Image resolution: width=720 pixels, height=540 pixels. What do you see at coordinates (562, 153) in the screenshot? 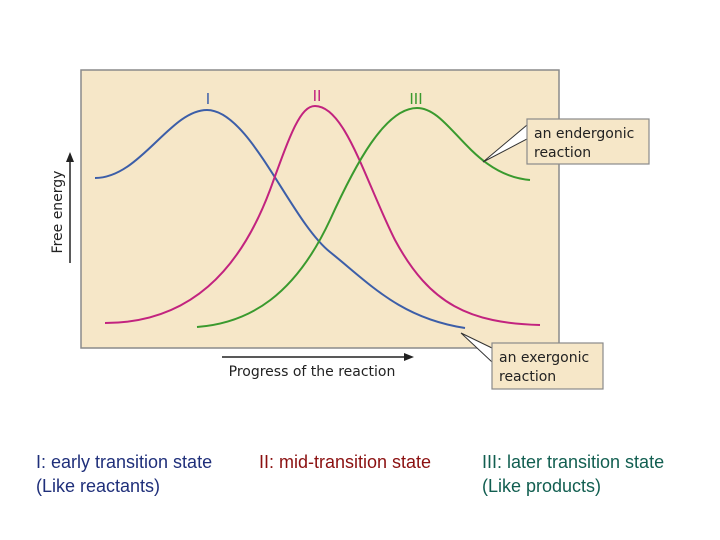
I see `endergonic-callout-line2: reaction` at bounding box center [562, 153].